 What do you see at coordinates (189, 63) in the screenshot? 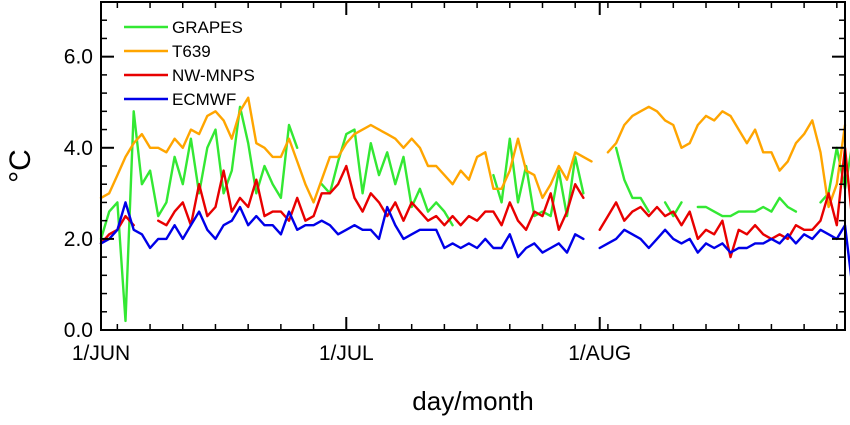
I see `legend: GRAPES T639 NW-MNPS ECMWF` at bounding box center [189, 63].